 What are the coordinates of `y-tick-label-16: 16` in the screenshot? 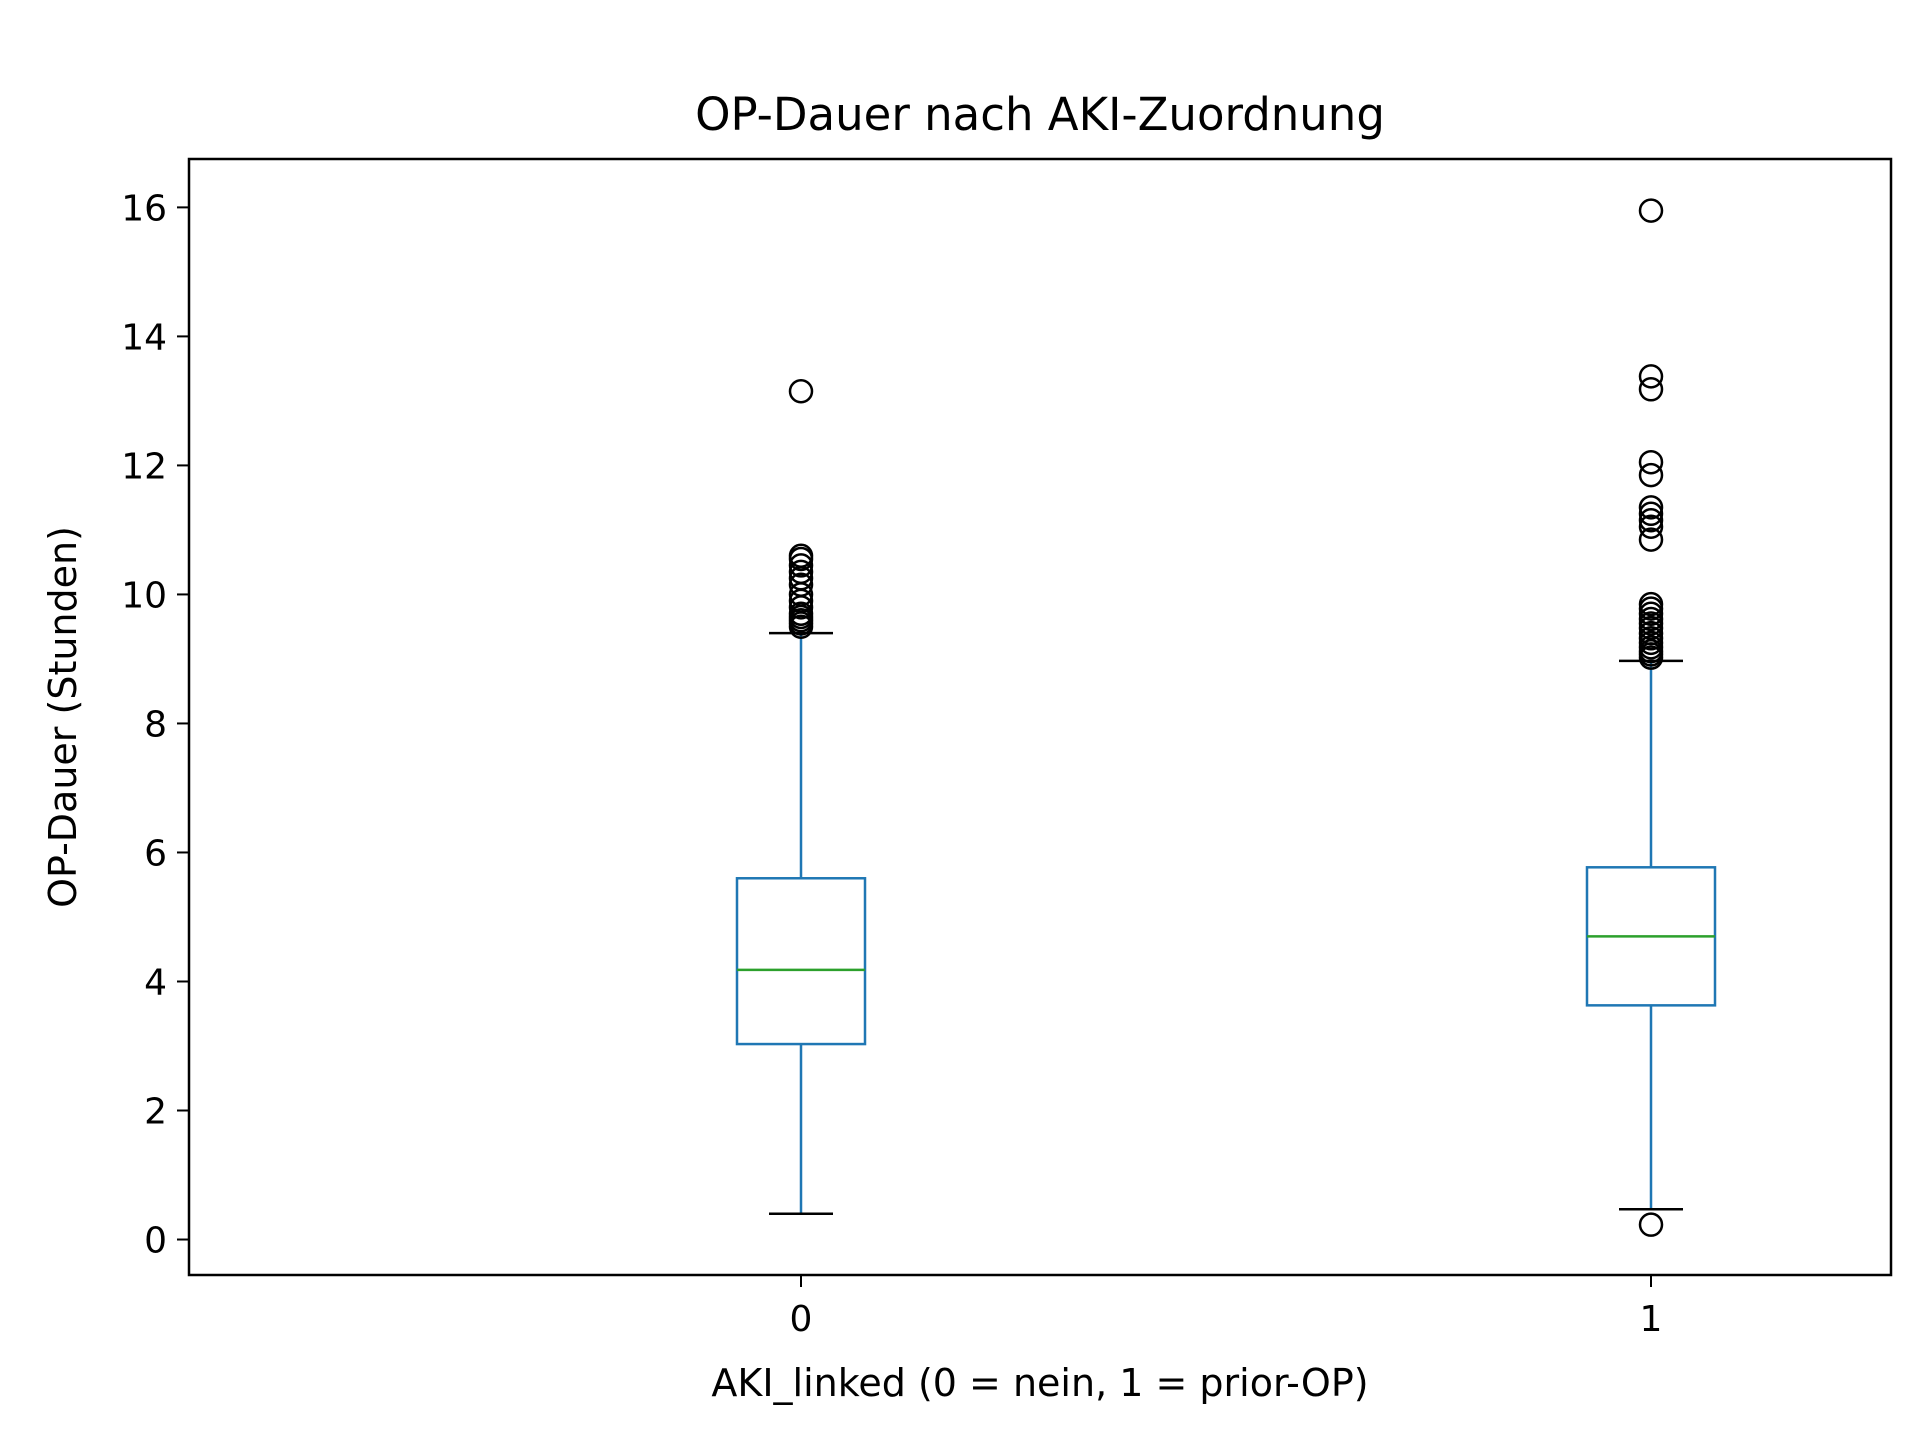 It's located at (144, 208).